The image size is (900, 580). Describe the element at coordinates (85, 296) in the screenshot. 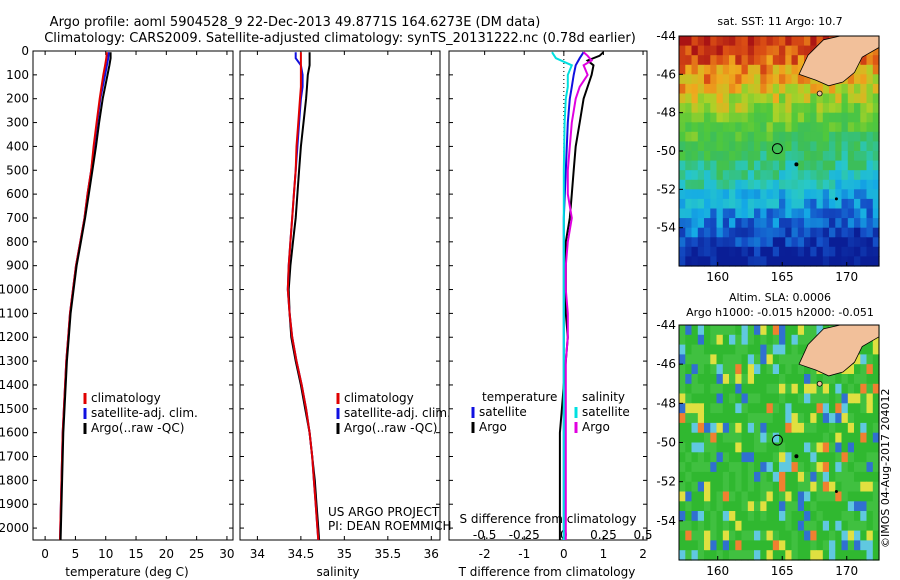

I see `temperature-line-argo` at that location.